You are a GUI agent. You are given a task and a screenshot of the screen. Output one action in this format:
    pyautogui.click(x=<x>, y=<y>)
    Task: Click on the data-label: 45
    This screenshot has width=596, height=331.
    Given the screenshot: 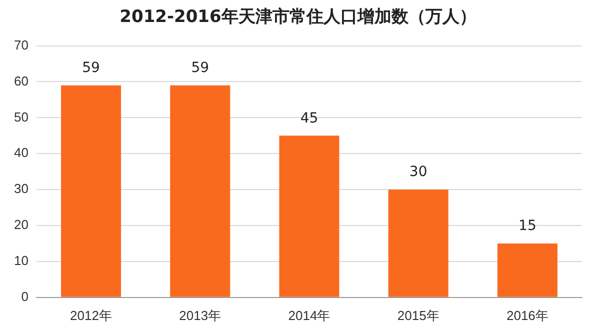 What is the action you would take?
    pyautogui.click(x=309, y=118)
    